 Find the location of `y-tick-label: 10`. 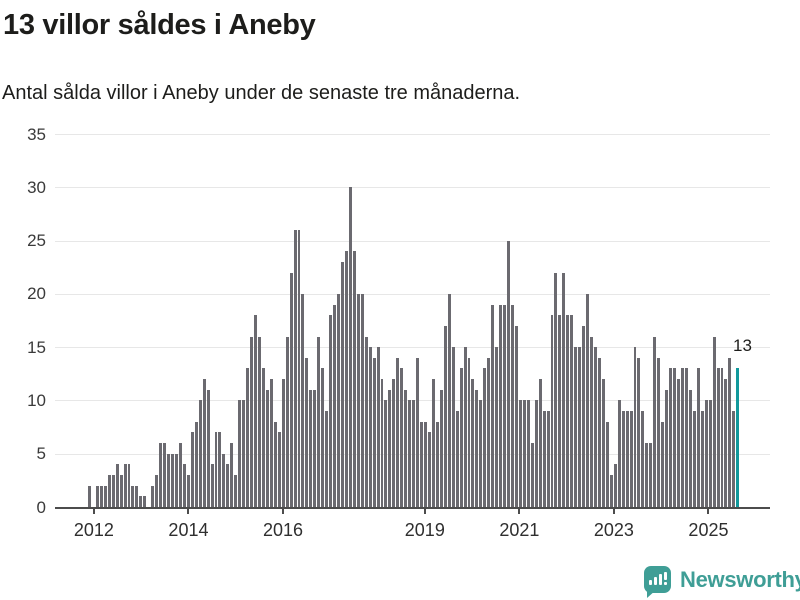

y-tick-label: 10 is located at coordinates (36, 400).